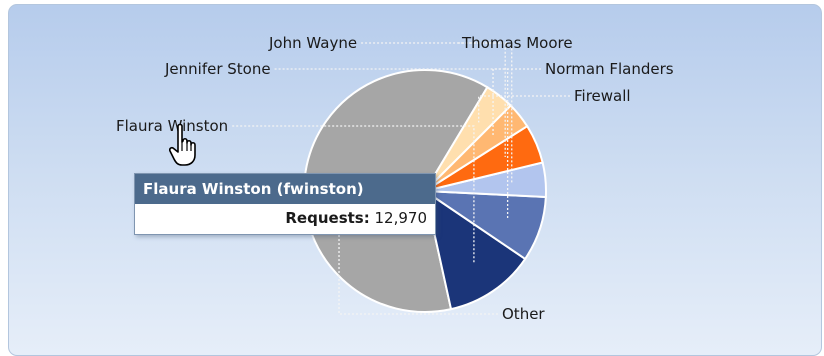  Describe the element at coordinates (523, 314) in the screenshot. I see `slice-label-other: Other` at that location.